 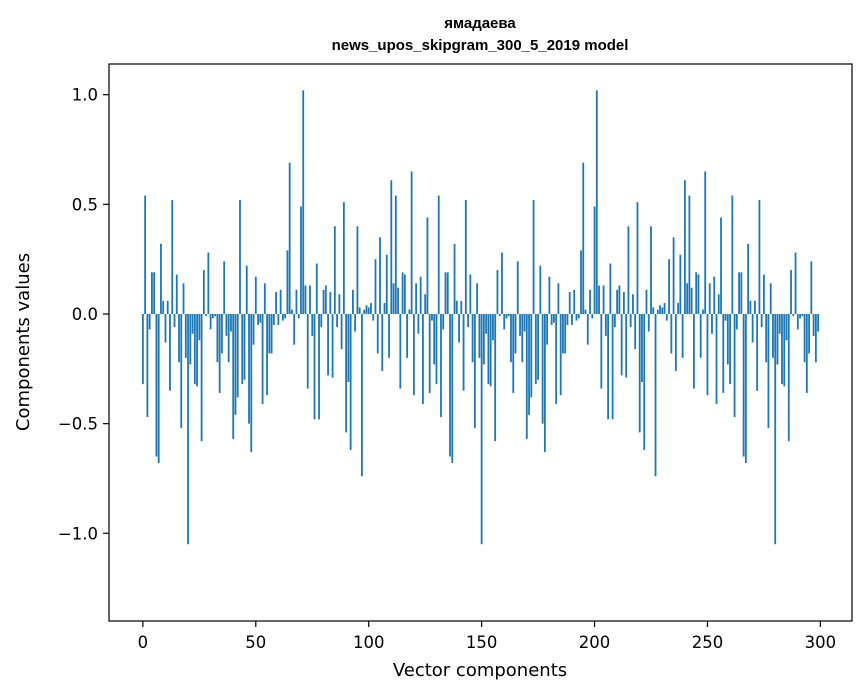 I want to click on y-tick-label: −1.0, so click(x=78, y=533).